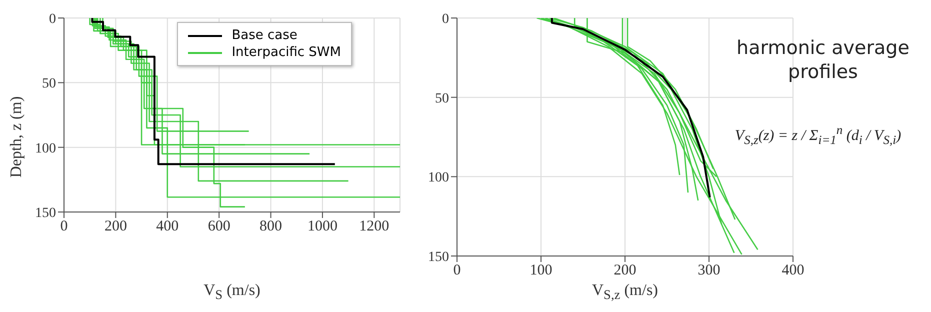  Describe the element at coordinates (374, 226) in the screenshot. I see `x-tick-label: 1200` at that location.